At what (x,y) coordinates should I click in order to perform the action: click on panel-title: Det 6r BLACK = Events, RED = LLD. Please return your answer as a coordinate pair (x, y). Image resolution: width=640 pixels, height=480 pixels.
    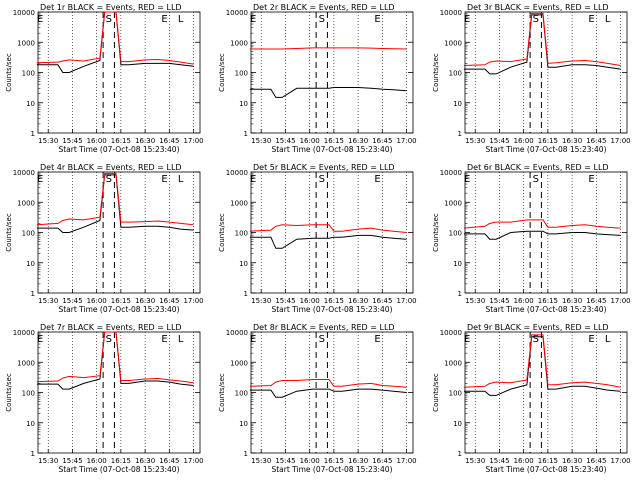
    Looking at the image, I should click on (538, 167).